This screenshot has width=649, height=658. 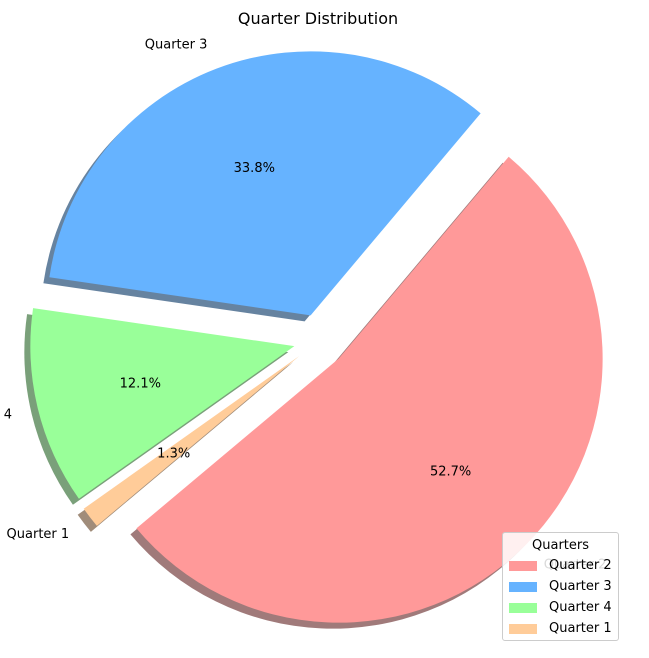 I want to click on slice-percent-quarter-2: 52.7%, so click(x=450, y=471).